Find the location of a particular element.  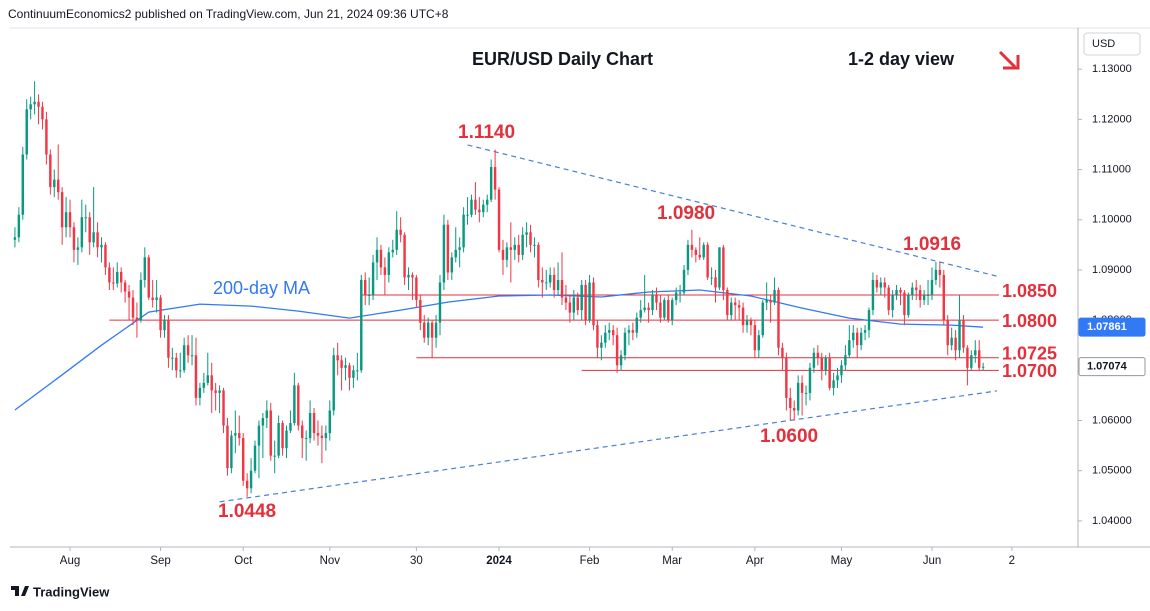

annotation: 1.0916 is located at coordinates (932, 244).